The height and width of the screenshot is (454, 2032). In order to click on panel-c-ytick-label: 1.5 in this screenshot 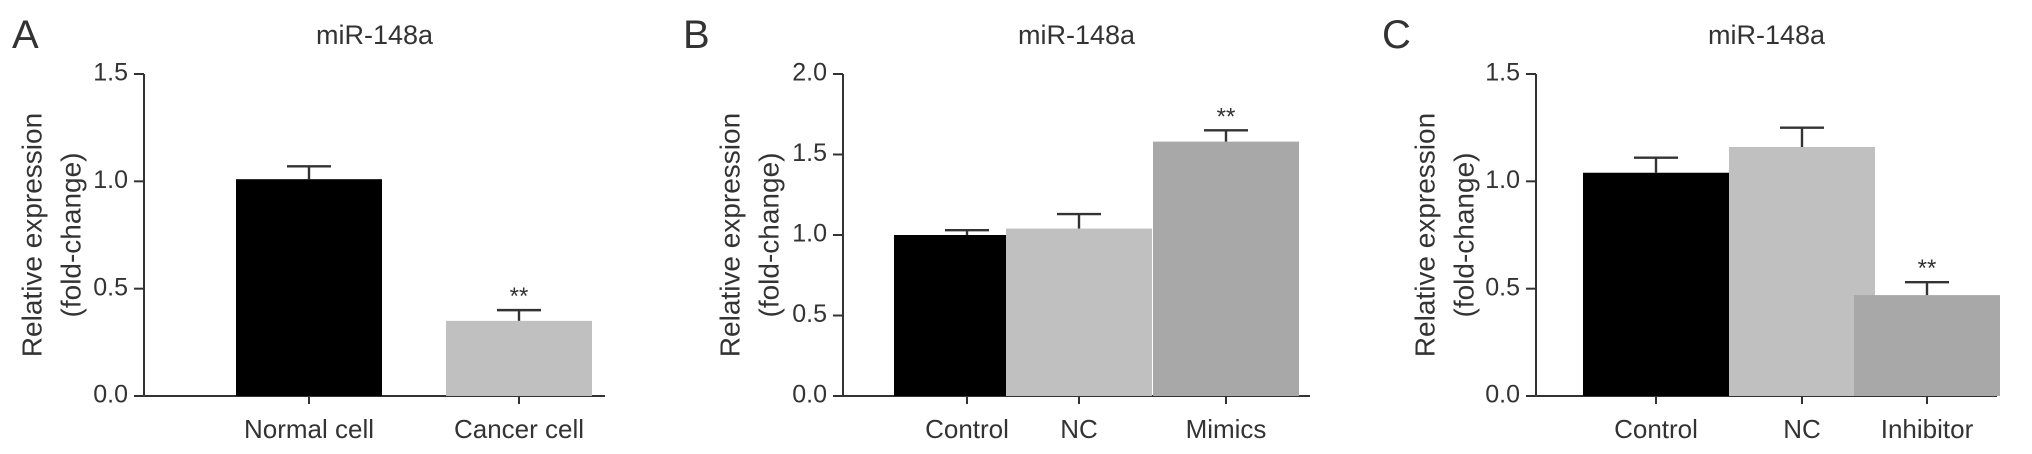, I will do `click(1502, 73)`.